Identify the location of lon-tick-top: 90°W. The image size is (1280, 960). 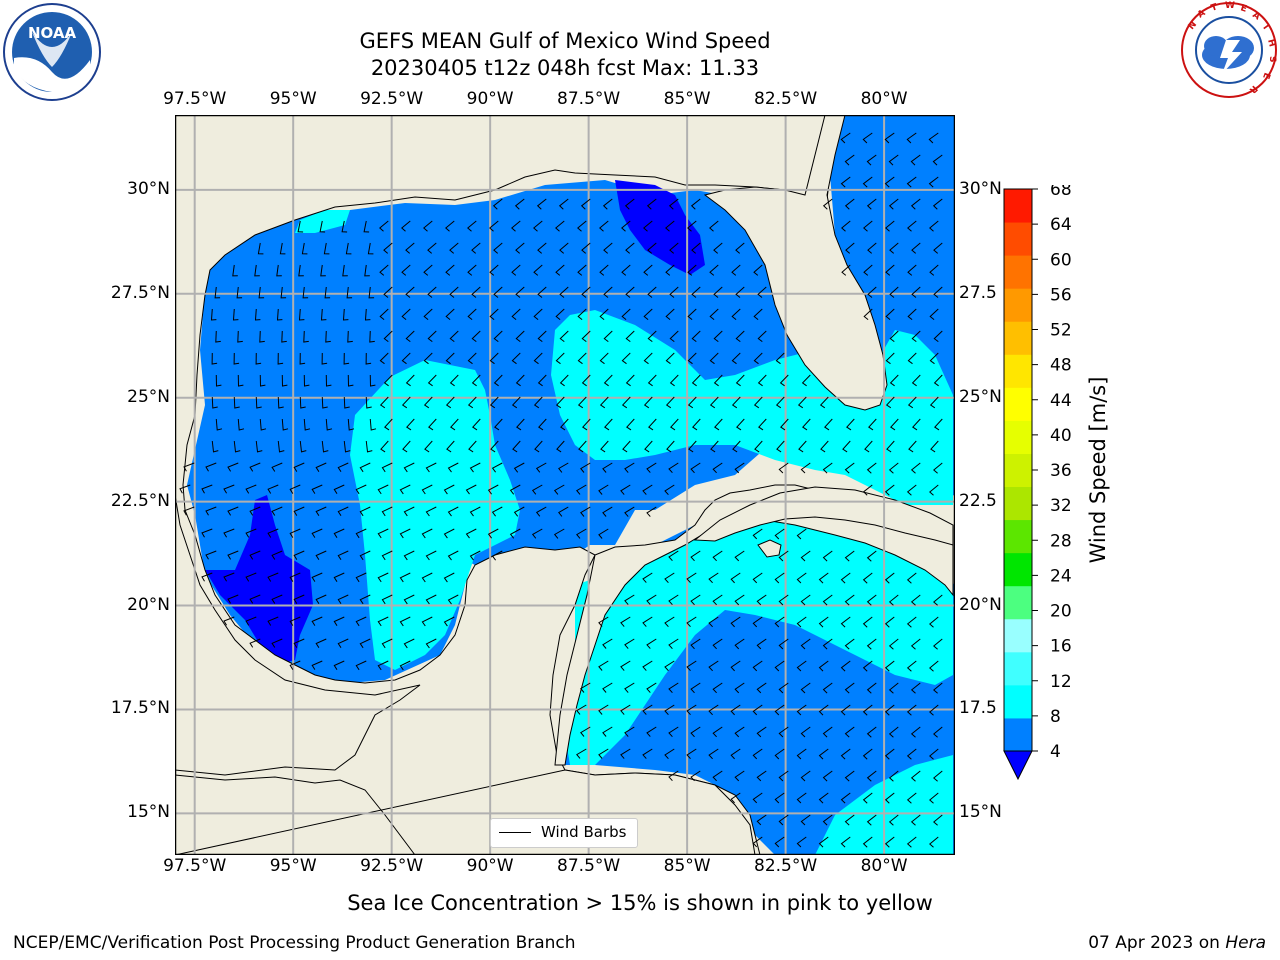
(490, 99).